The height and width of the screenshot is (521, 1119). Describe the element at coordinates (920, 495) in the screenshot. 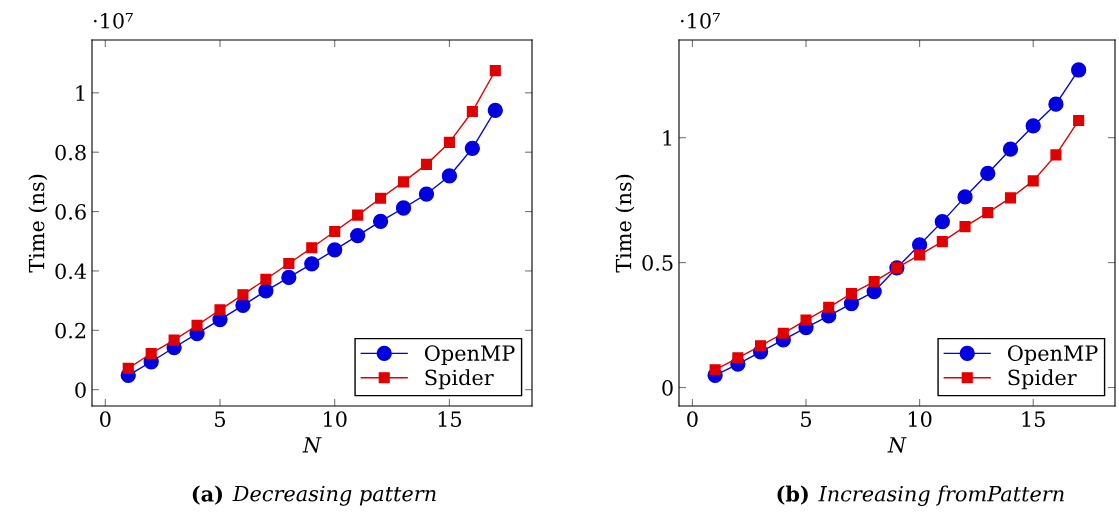

I see `text: (b) Increasing fromPattern` at that location.